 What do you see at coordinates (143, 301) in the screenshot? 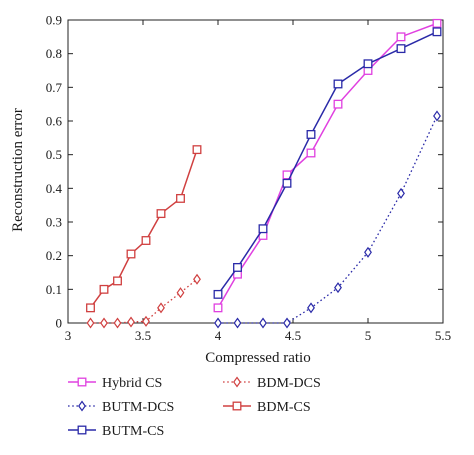
I see `series-bdm-dcs` at bounding box center [143, 301].